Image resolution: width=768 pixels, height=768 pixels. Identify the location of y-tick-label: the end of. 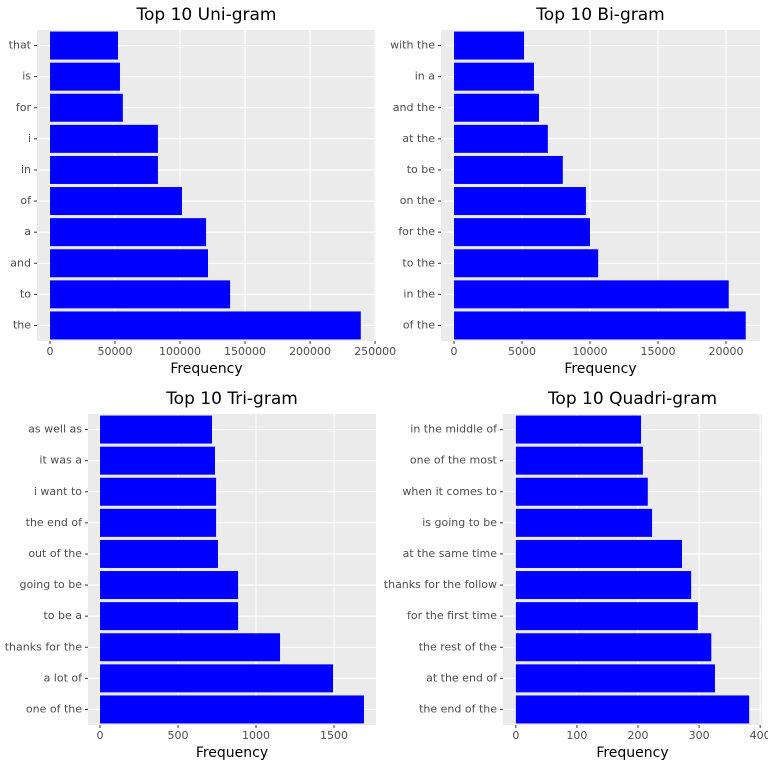
(54, 522).